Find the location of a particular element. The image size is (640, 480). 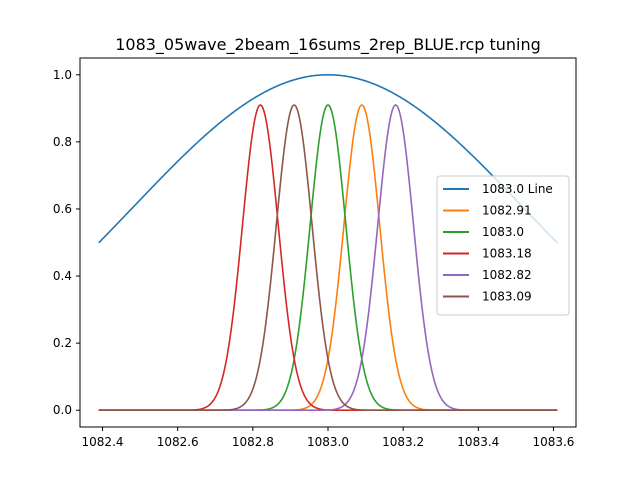

y-tick-label: 0.4 is located at coordinates (62, 276).